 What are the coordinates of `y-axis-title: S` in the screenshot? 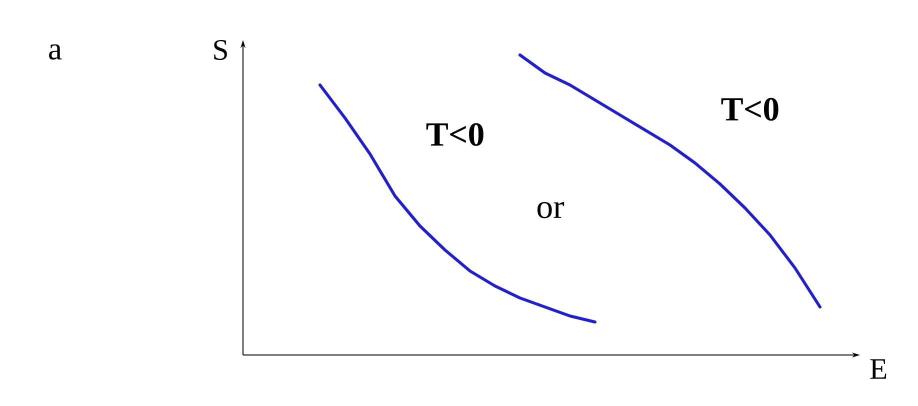 It's located at (220, 50).